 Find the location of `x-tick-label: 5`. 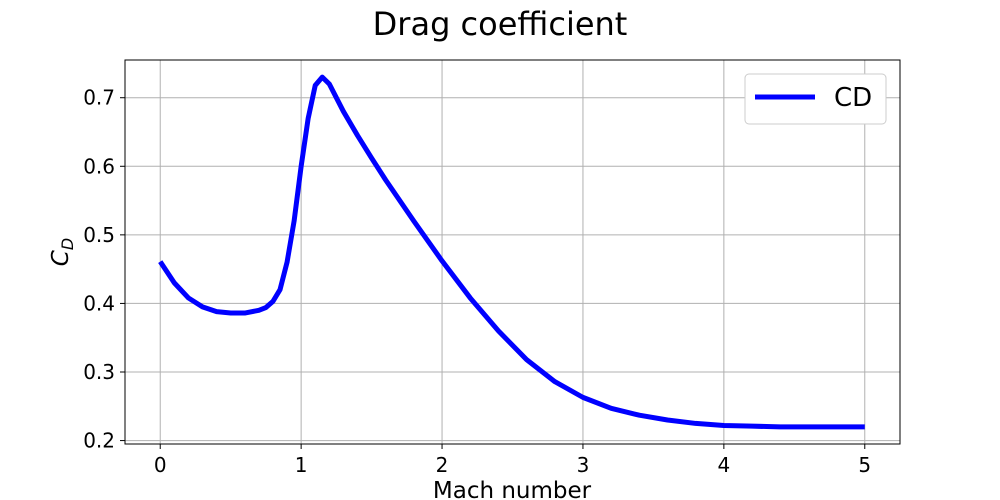

x-tick-label: 5 is located at coordinates (864, 465).